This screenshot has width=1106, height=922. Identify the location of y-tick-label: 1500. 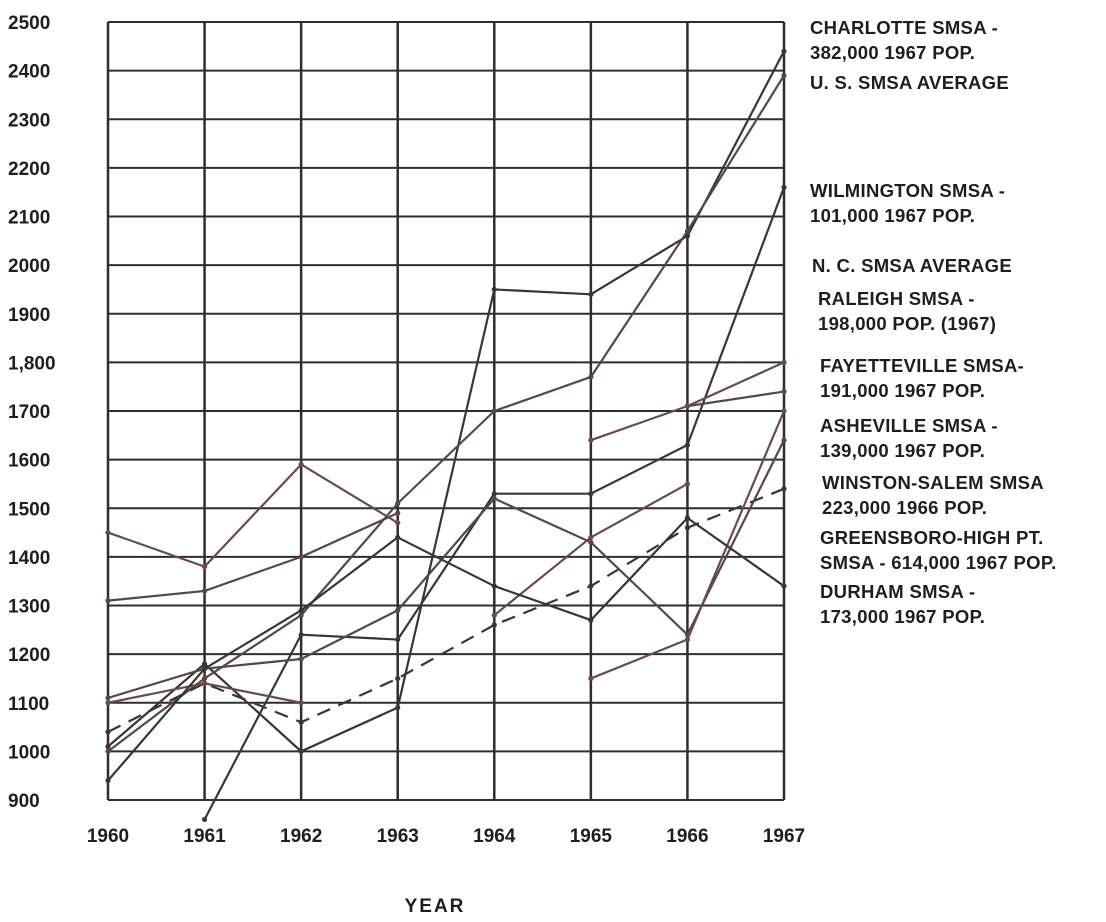
(29, 509).